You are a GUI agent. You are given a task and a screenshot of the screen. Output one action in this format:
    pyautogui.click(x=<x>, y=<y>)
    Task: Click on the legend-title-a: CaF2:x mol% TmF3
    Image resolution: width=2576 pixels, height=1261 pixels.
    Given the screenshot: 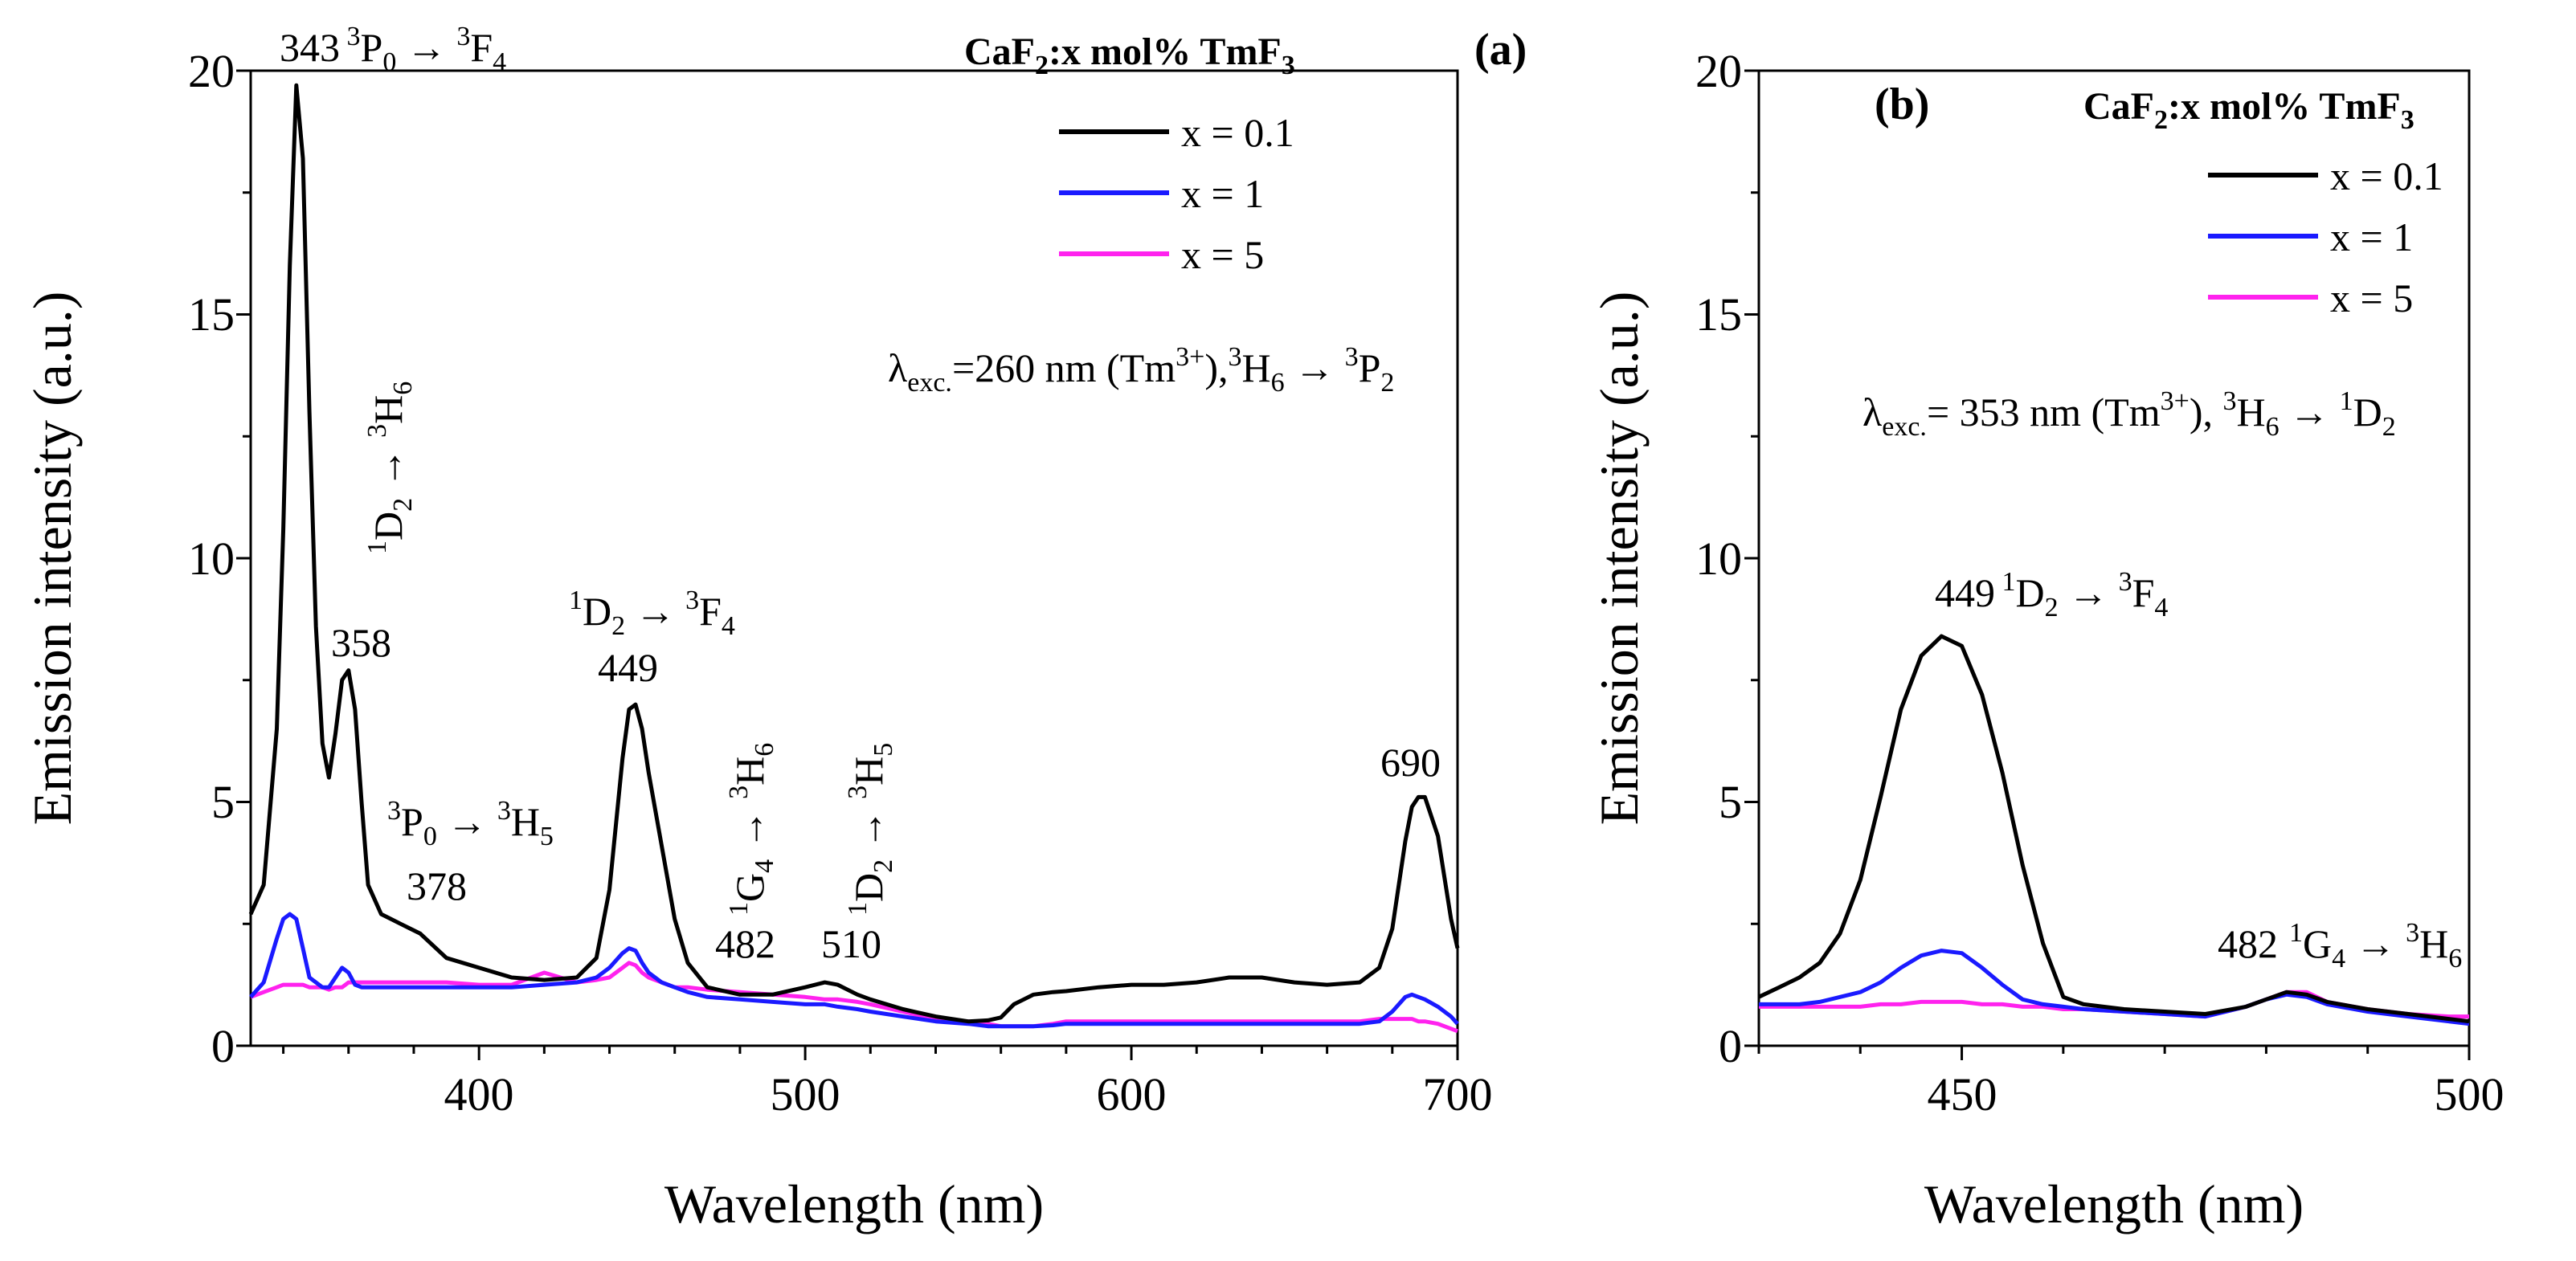 What is the action you would take?
    pyautogui.click(x=1129, y=56)
    